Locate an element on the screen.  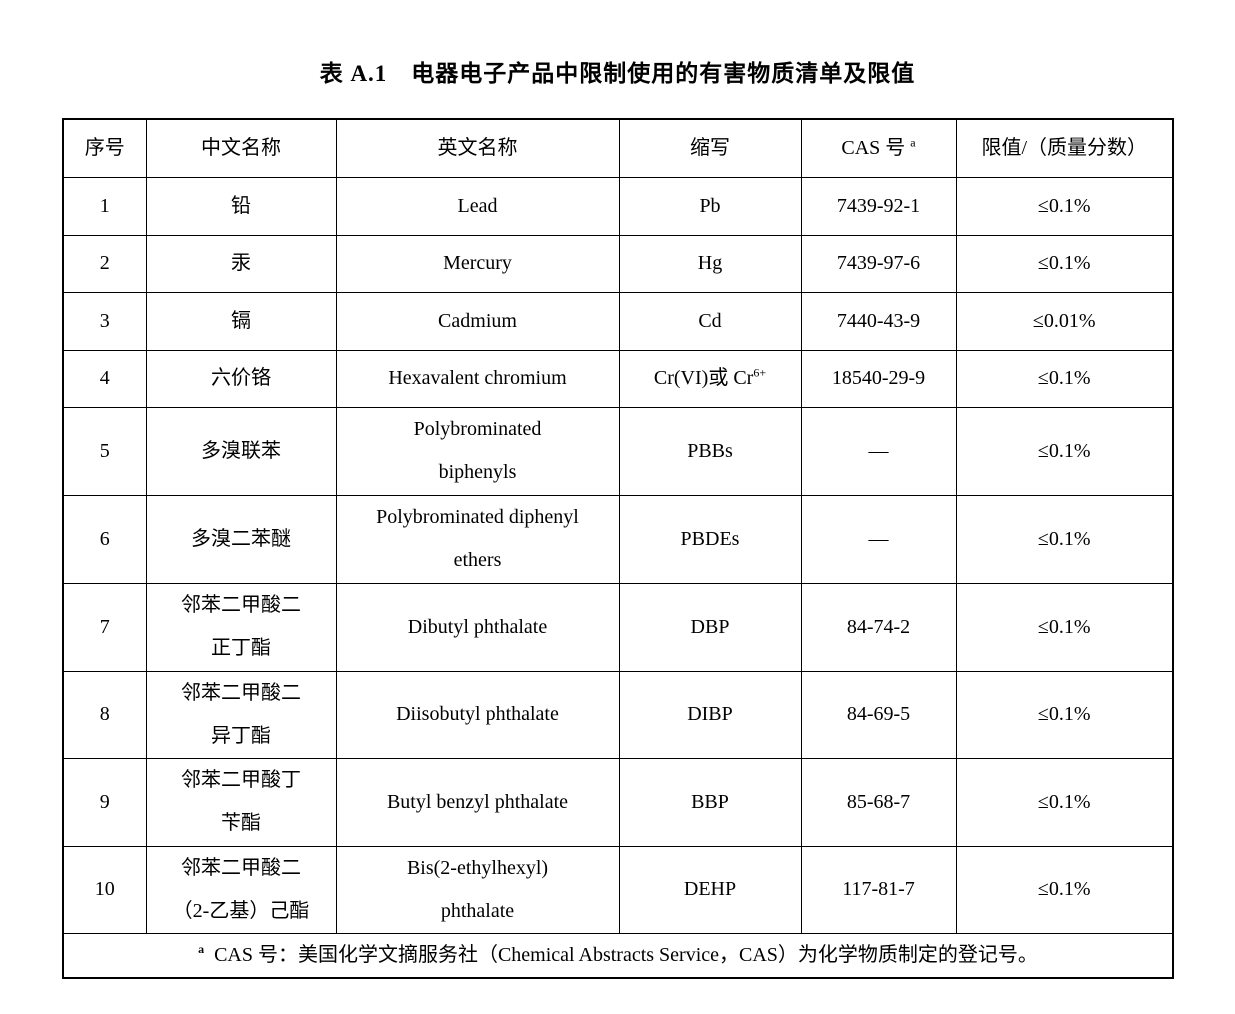
cell-abbr: BBP is located at coordinates (710, 802).